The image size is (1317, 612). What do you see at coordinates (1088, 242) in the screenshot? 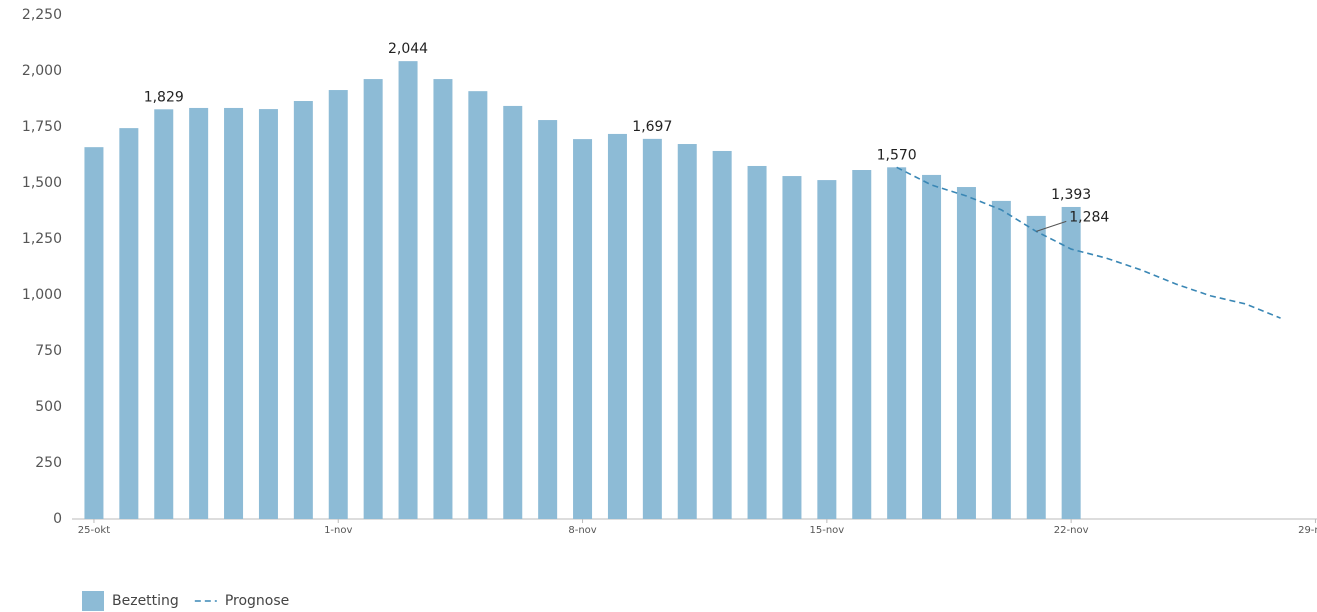
I see `line` at bounding box center [1088, 242].